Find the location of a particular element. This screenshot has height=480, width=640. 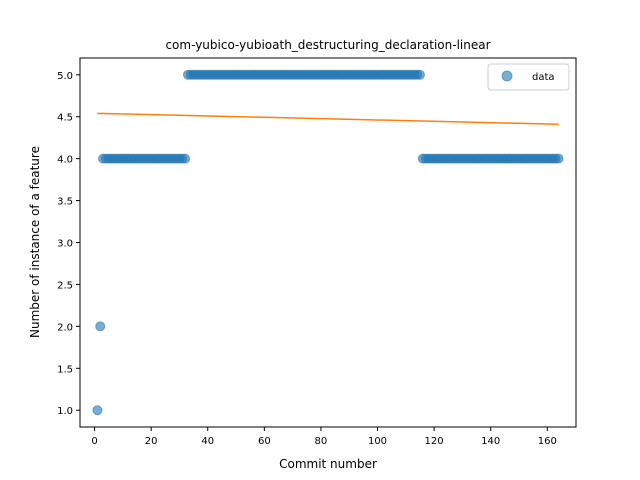

legend-marker-data is located at coordinates (507, 76).